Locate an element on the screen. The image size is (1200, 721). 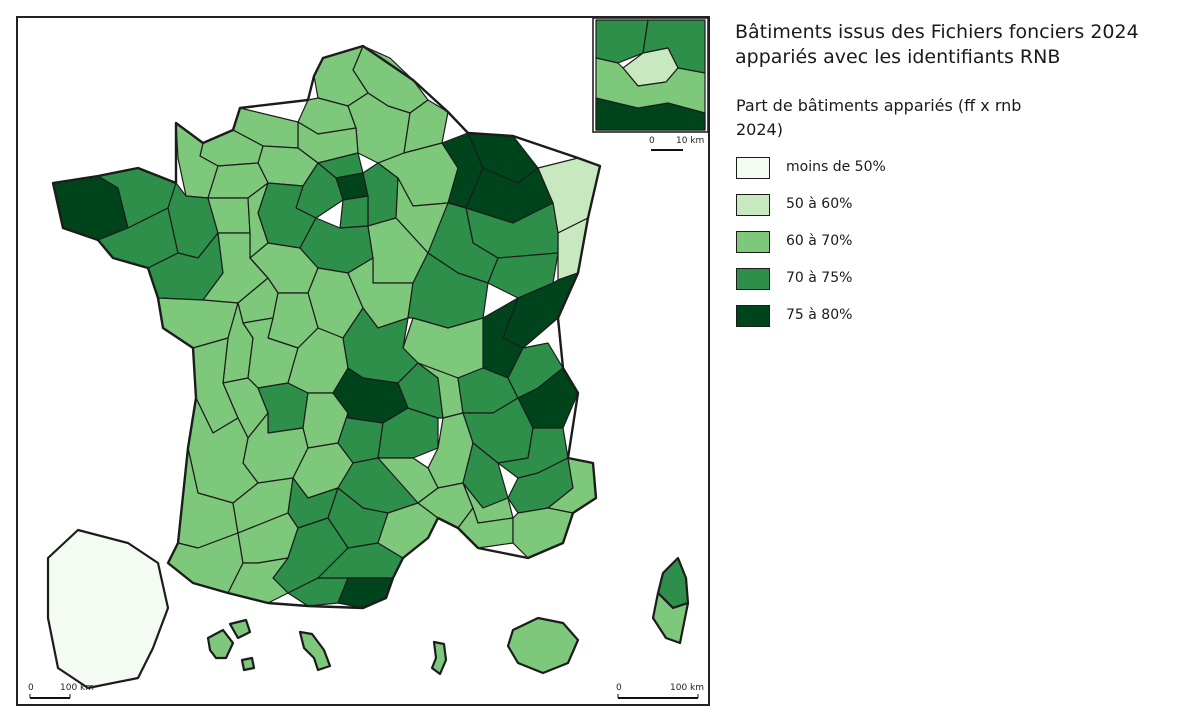
scale-bar-inset: 0 10 km is located at coordinates (676, 143).